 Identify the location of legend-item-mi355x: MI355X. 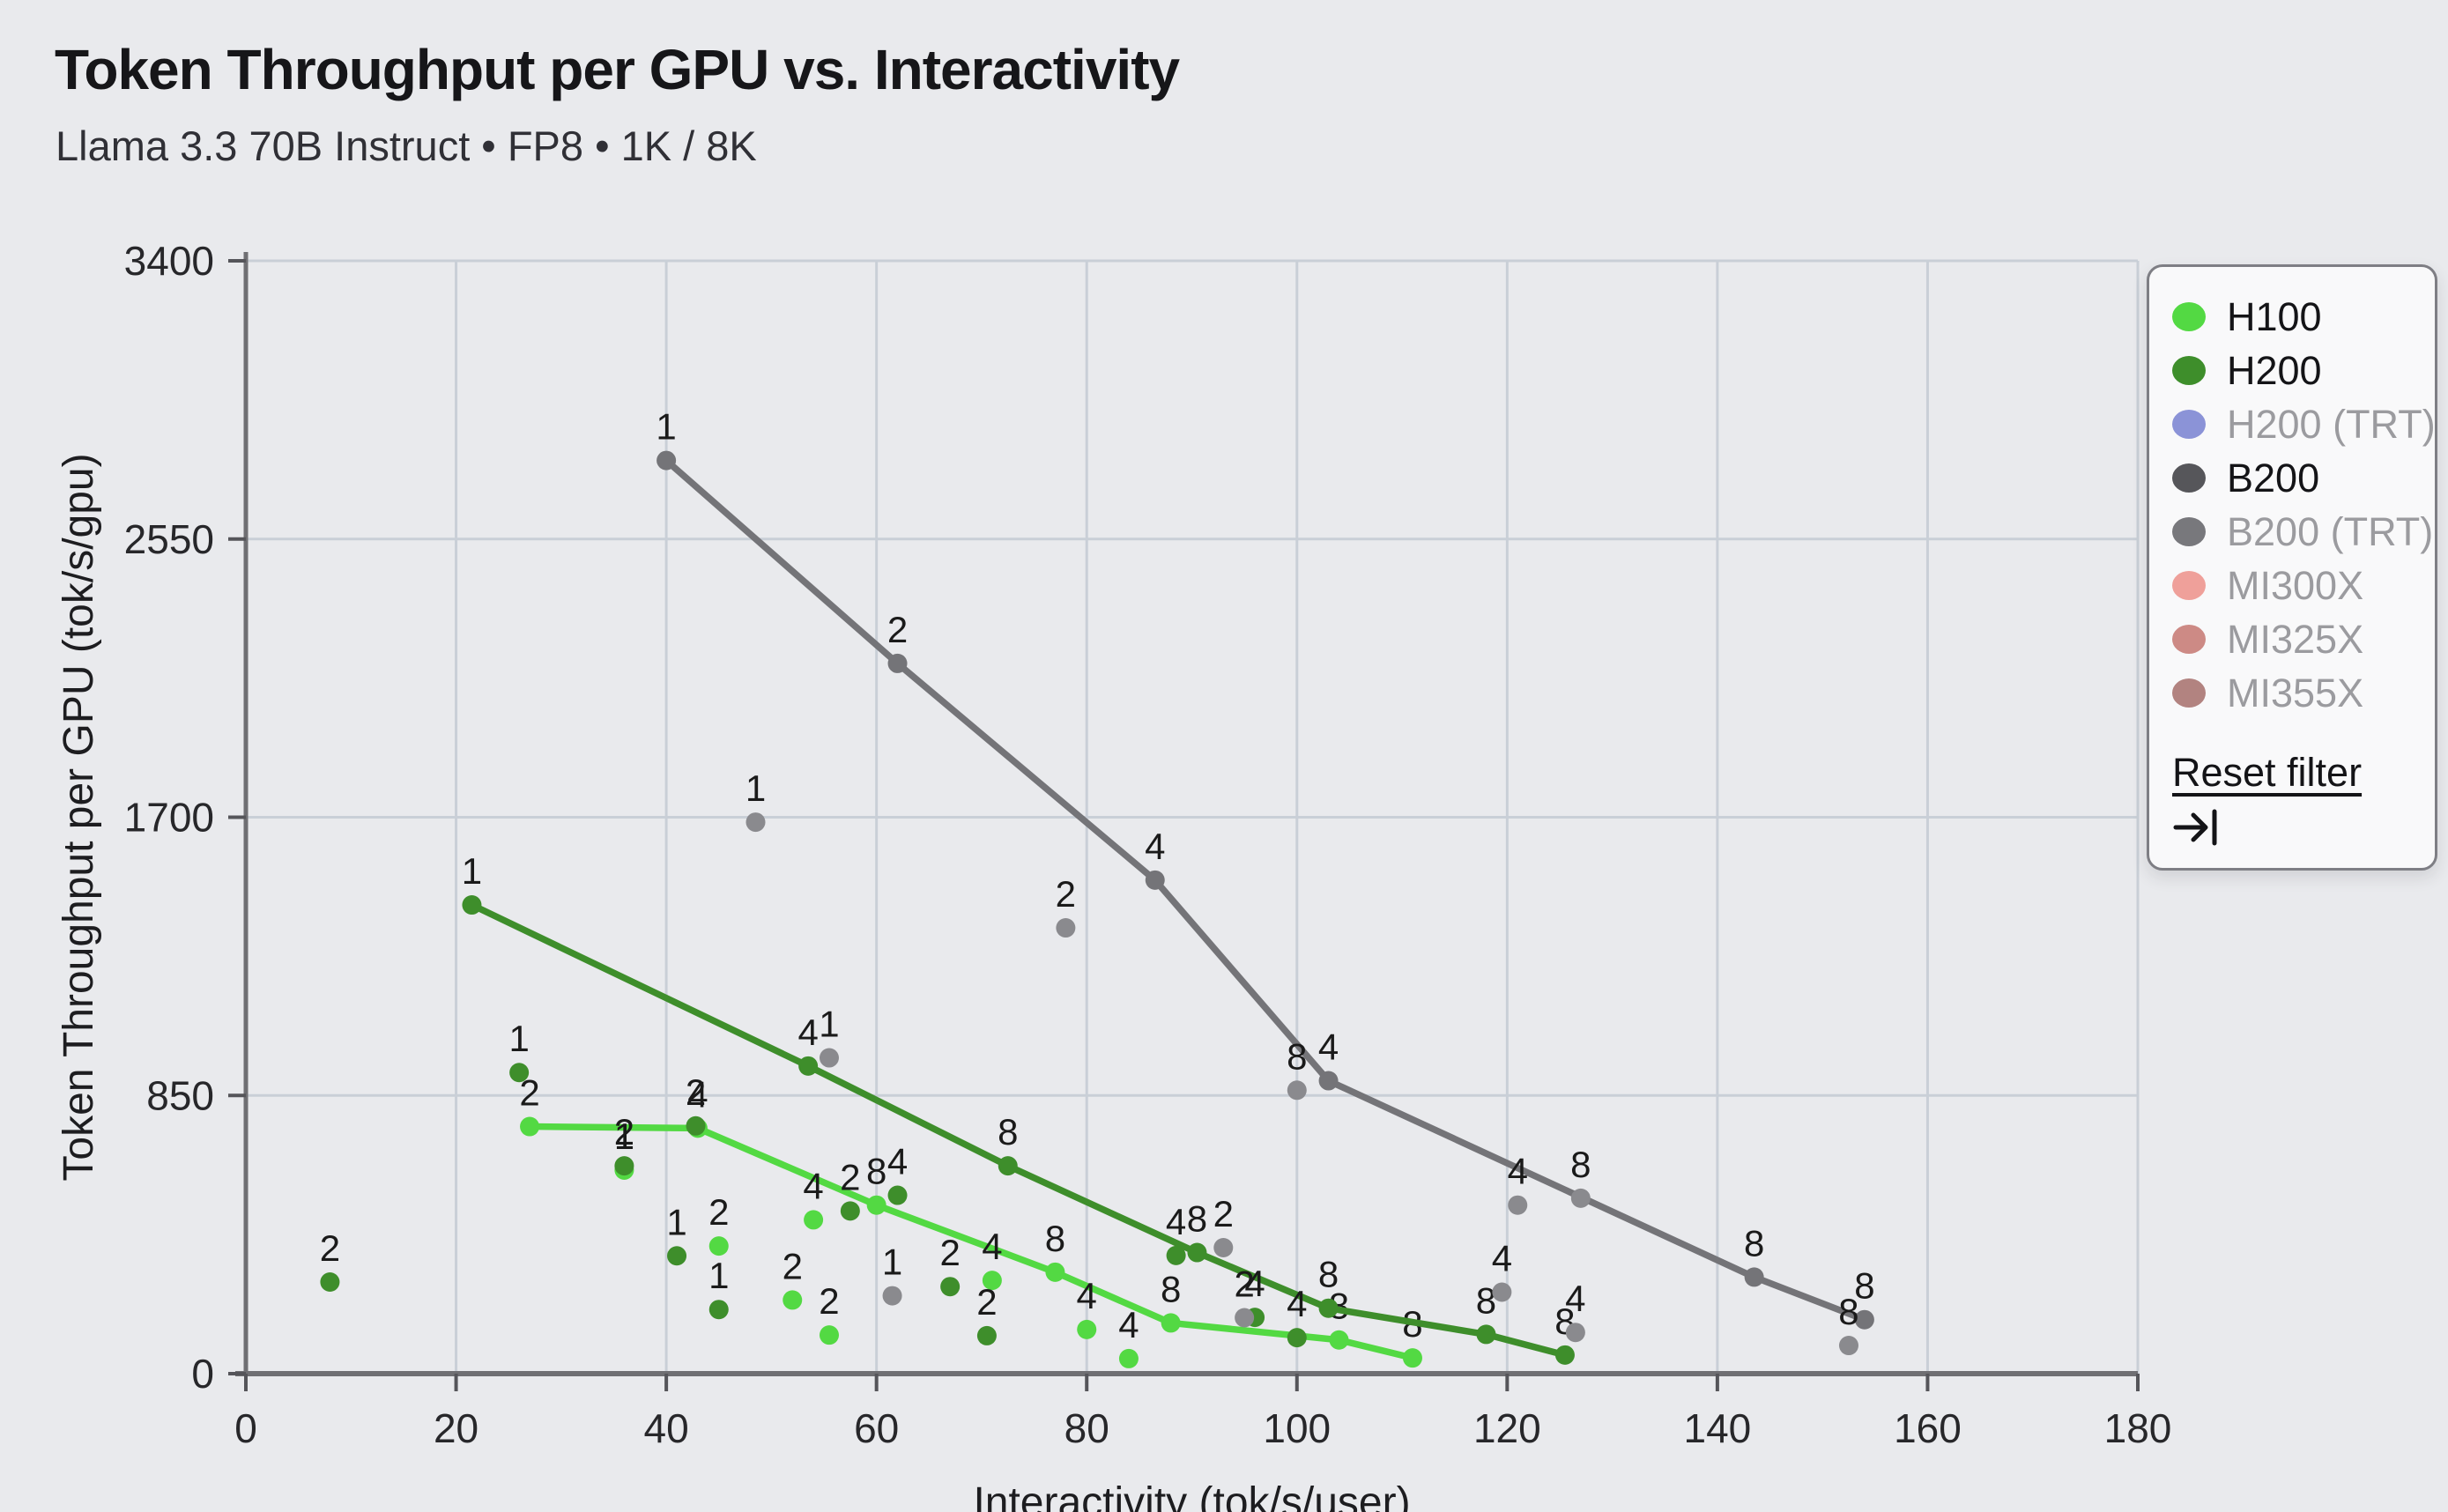
(2292, 693).